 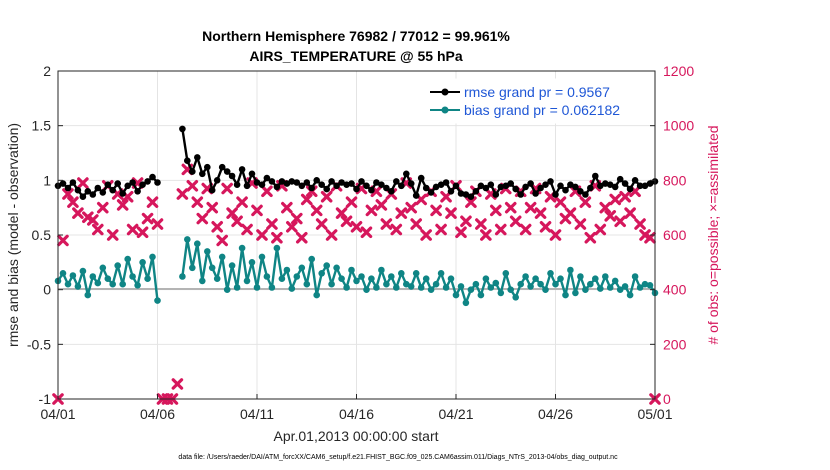 What do you see at coordinates (356, 414) in the screenshot?
I see `x-tick-label: 04/16` at bounding box center [356, 414].